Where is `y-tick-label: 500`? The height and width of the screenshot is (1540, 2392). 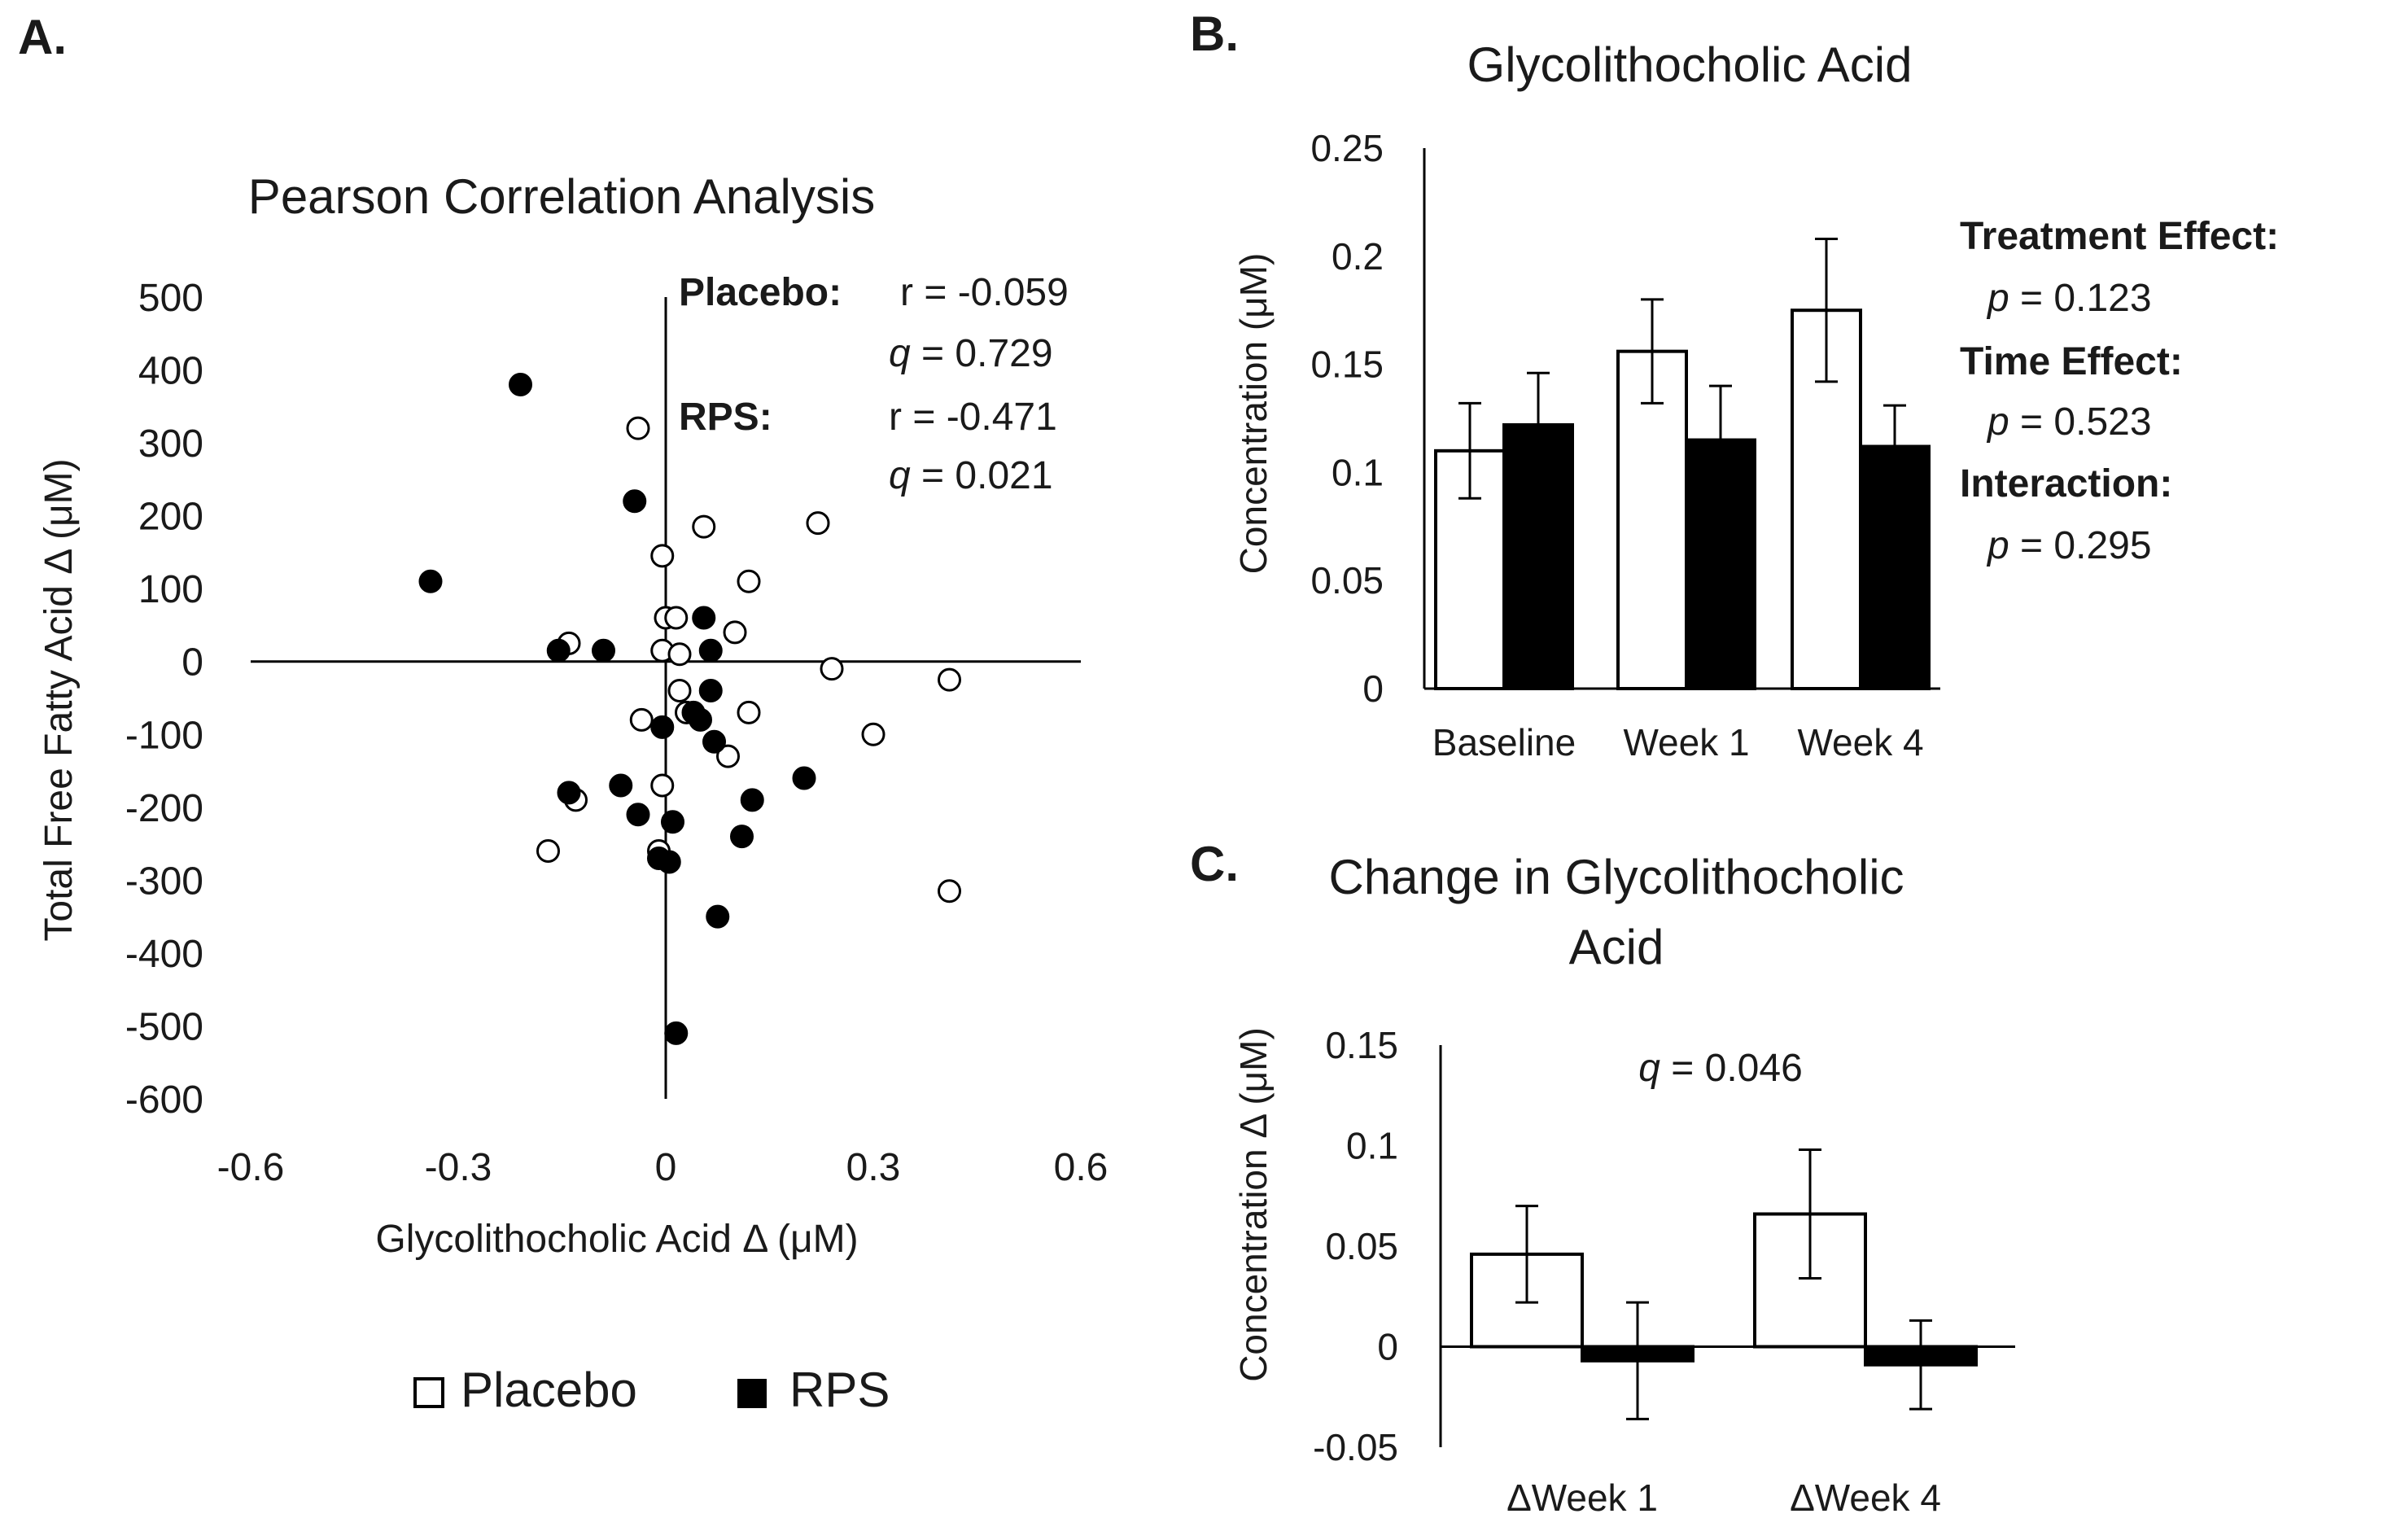
y-tick-label: 500 is located at coordinates (170, 298).